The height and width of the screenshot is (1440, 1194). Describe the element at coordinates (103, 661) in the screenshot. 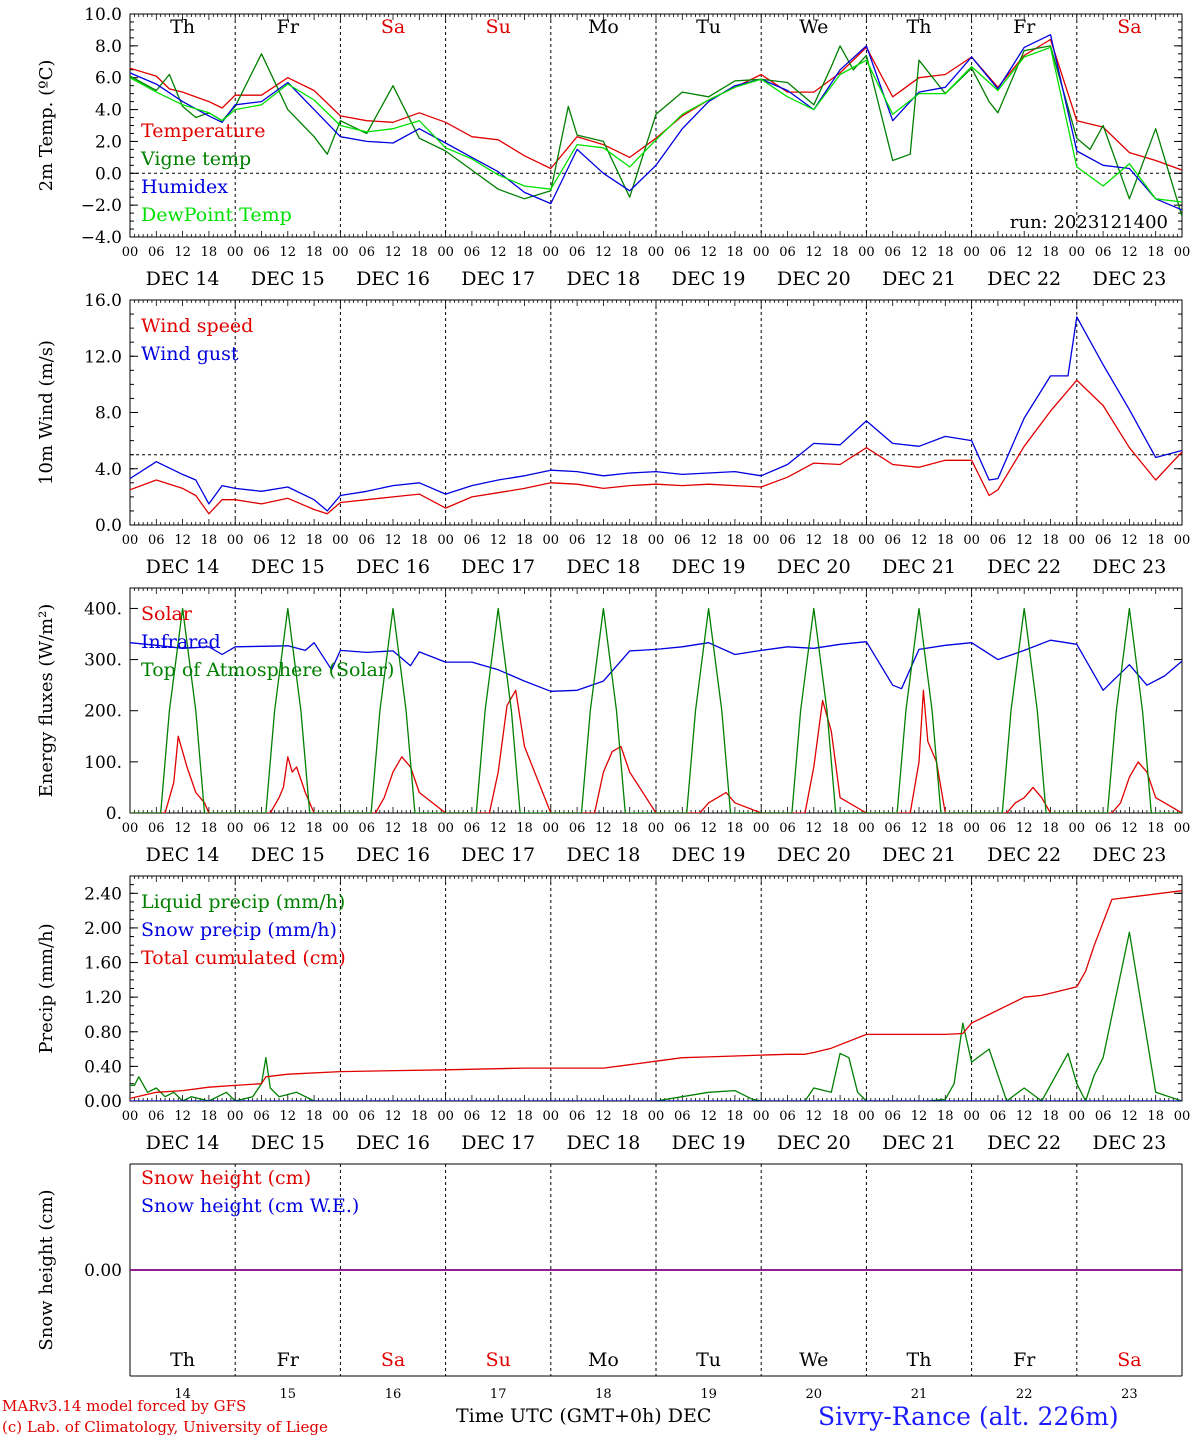

I see `y-tick-label: 300.` at that location.